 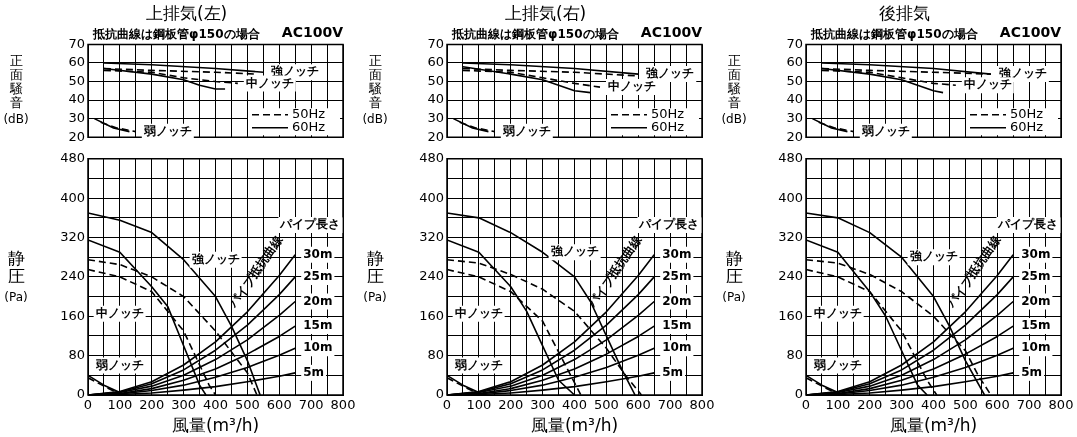 What do you see at coordinates (904, 12) in the screenshot?
I see `chart-title: 後排気` at bounding box center [904, 12].